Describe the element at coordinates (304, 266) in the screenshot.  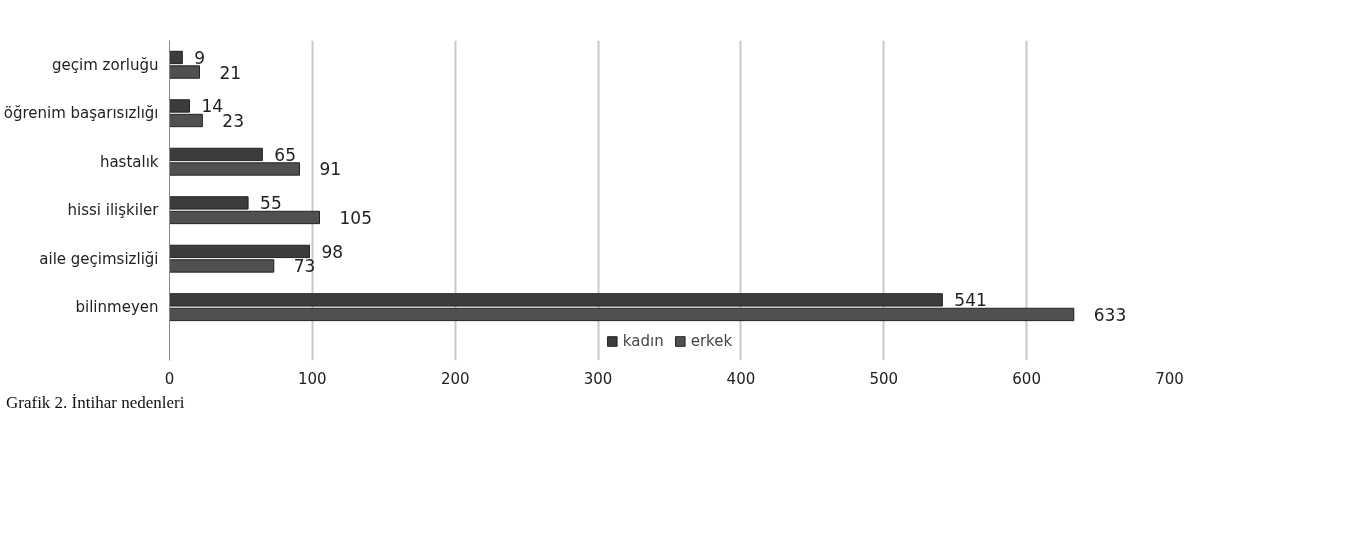
I see `data-label: 73` at that location.